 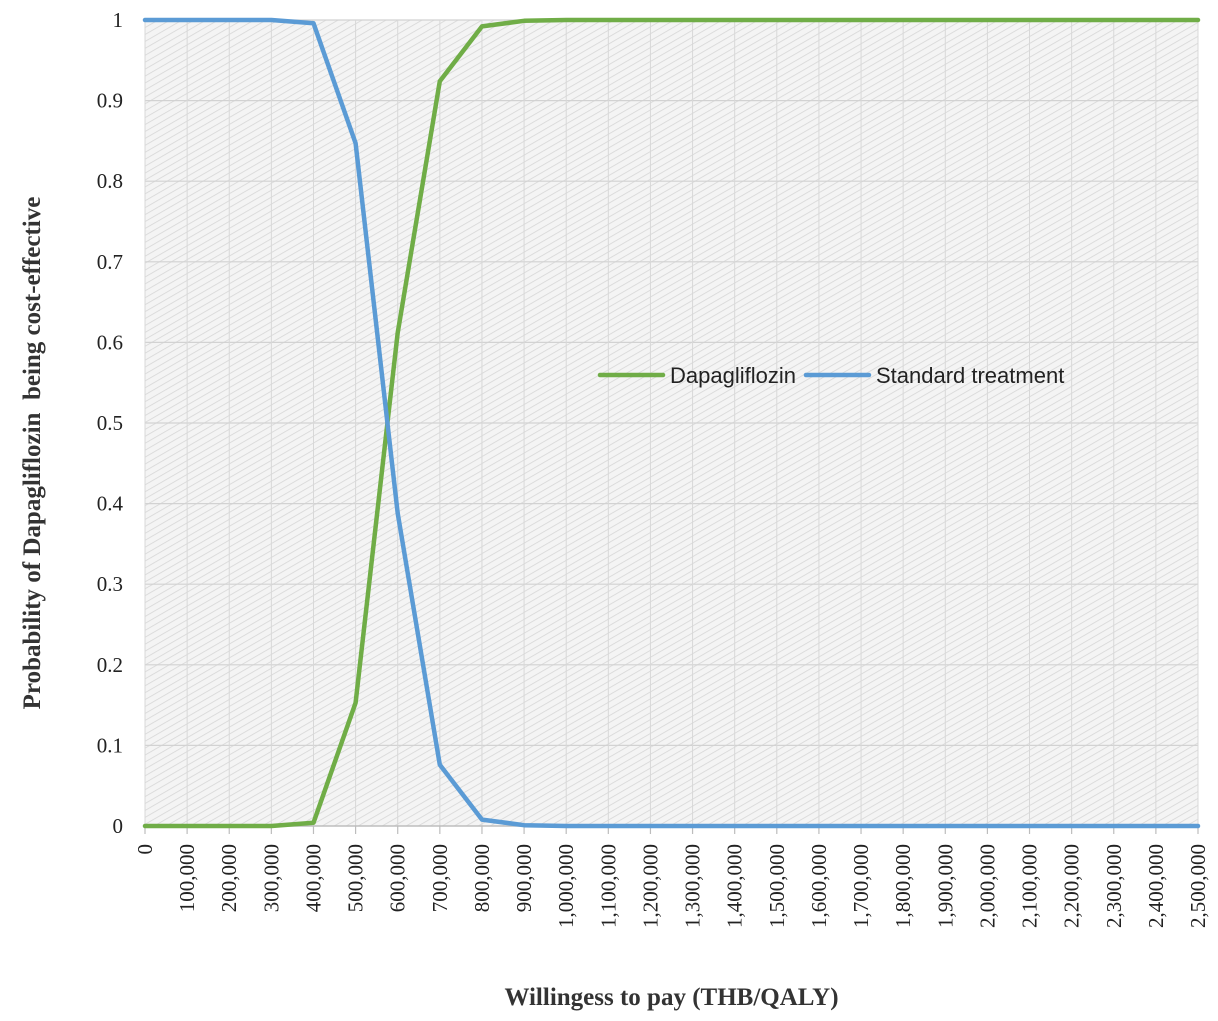 What do you see at coordinates (524, 878) in the screenshot?
I see `x-tick-label: 900,000` at bounding box center [524, 878].